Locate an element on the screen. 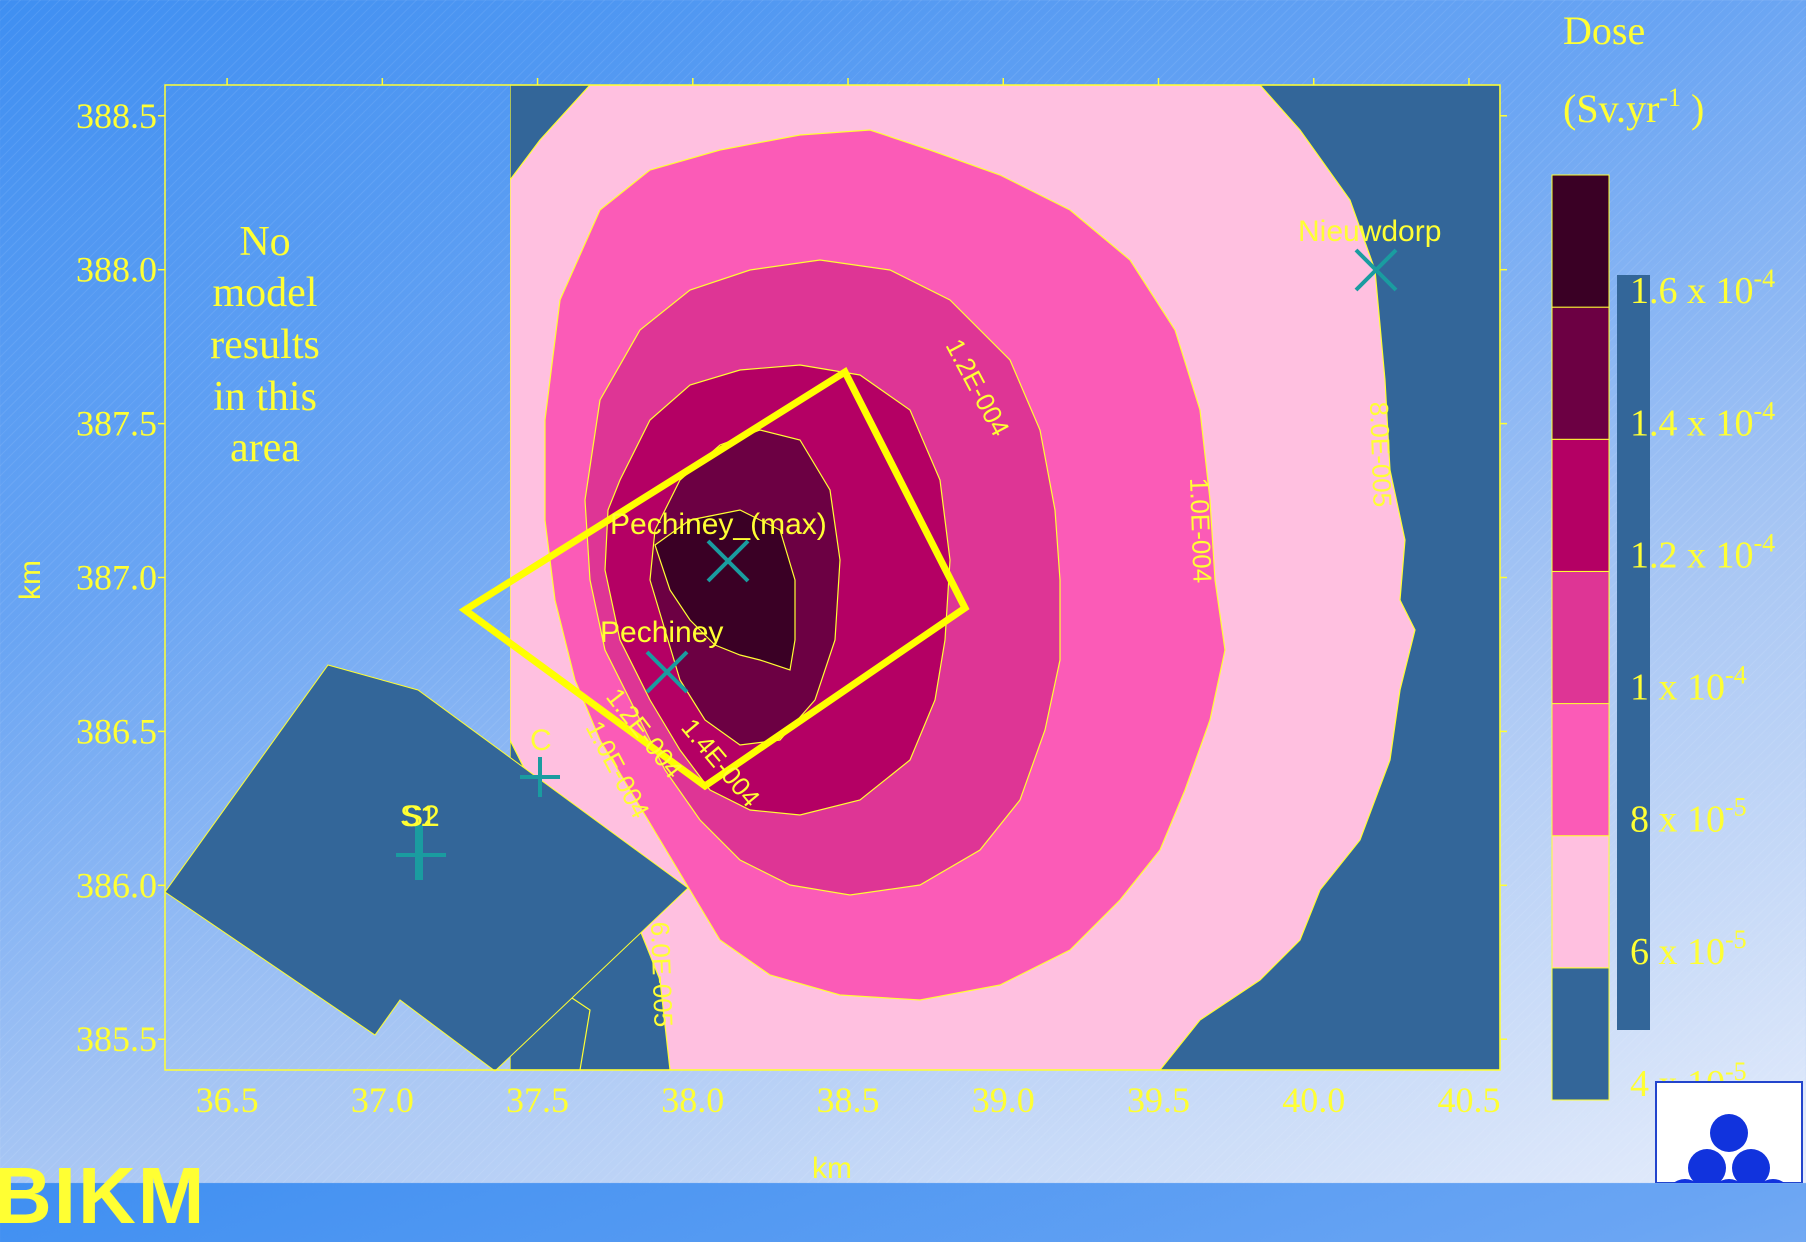 The width and height of the screenshot is (1806, 1242). site-label-s1: S1 is located at coordinates (418, 816).